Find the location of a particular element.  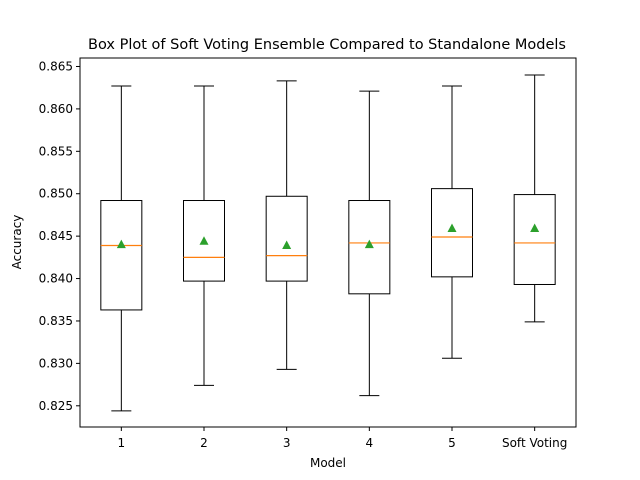

x-tick-label: 1 is located at coordinates (122, 443).